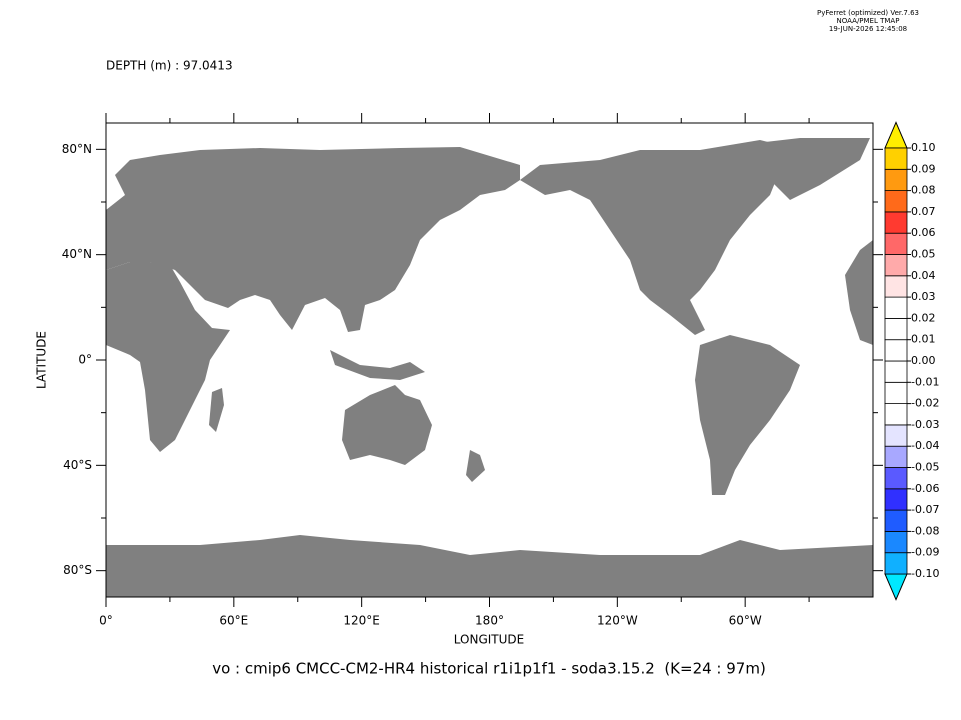  Describe the element at coordinates (923, 317) in the screenshot. I see `colorbar-label: 0.02` at that location.